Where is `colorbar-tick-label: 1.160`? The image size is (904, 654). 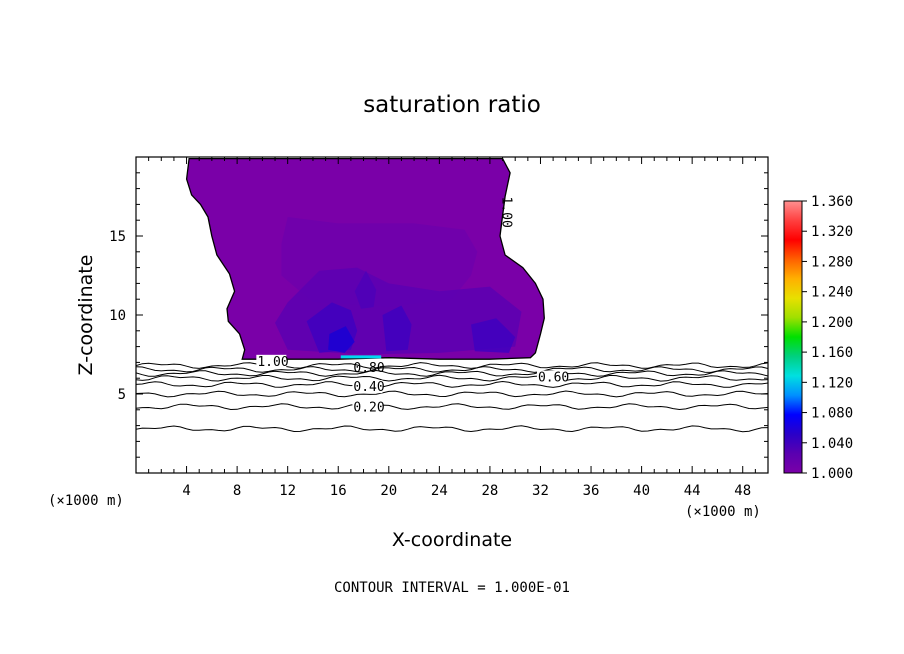 colorbar-tick-label: 1.160 is located at coordinates (832, 353).